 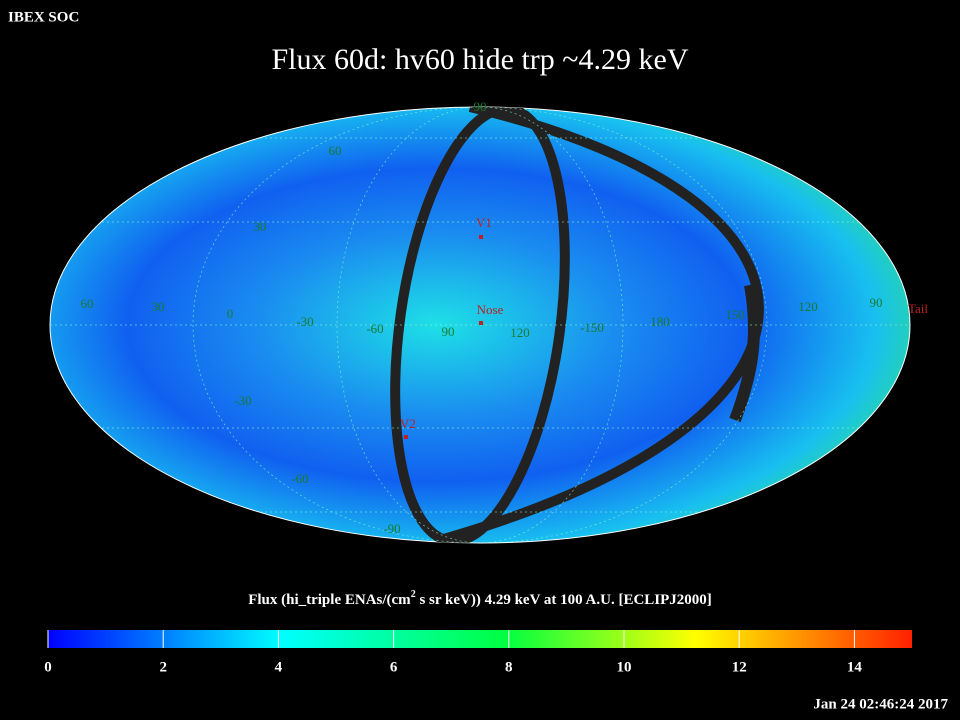 What do you see at coordinates (408, 423) in the screenshot?
I see `marker-label: V2` at bounding box center [408, 423].